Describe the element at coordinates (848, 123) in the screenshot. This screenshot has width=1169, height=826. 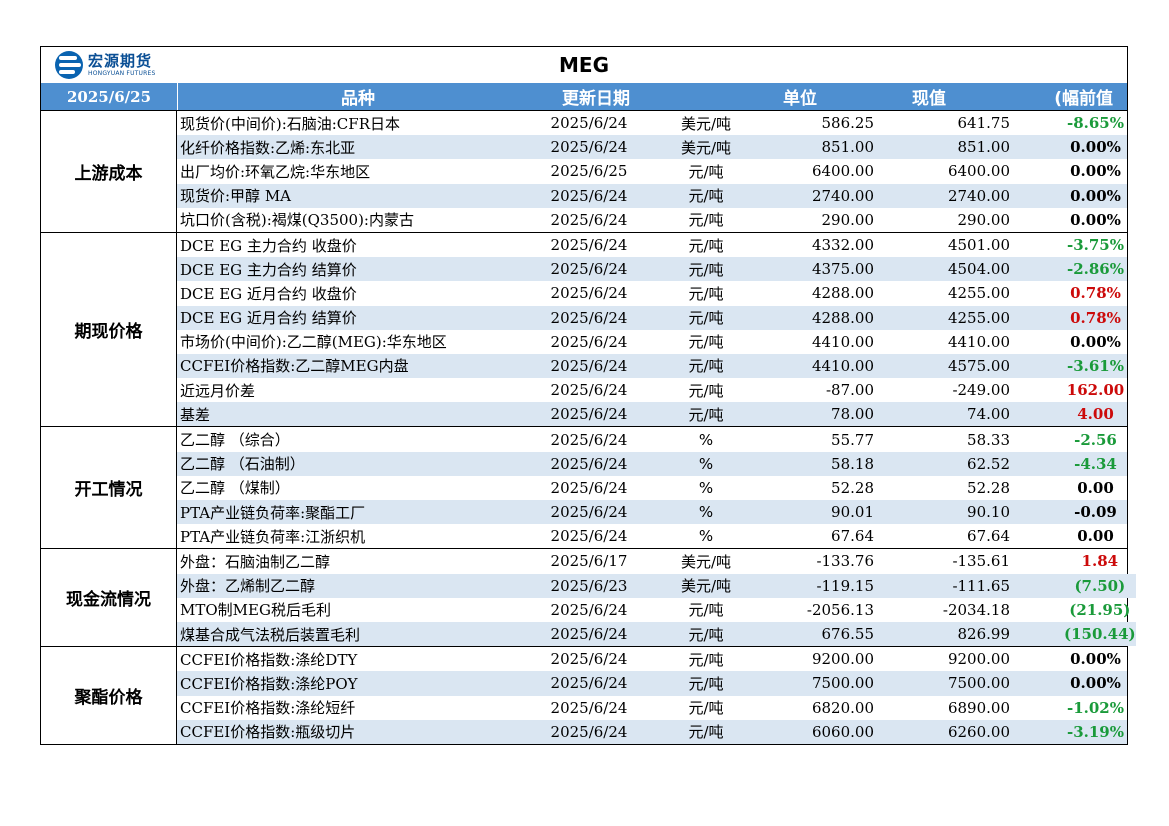
I see `previous-value-cell: 586.25` at that location.